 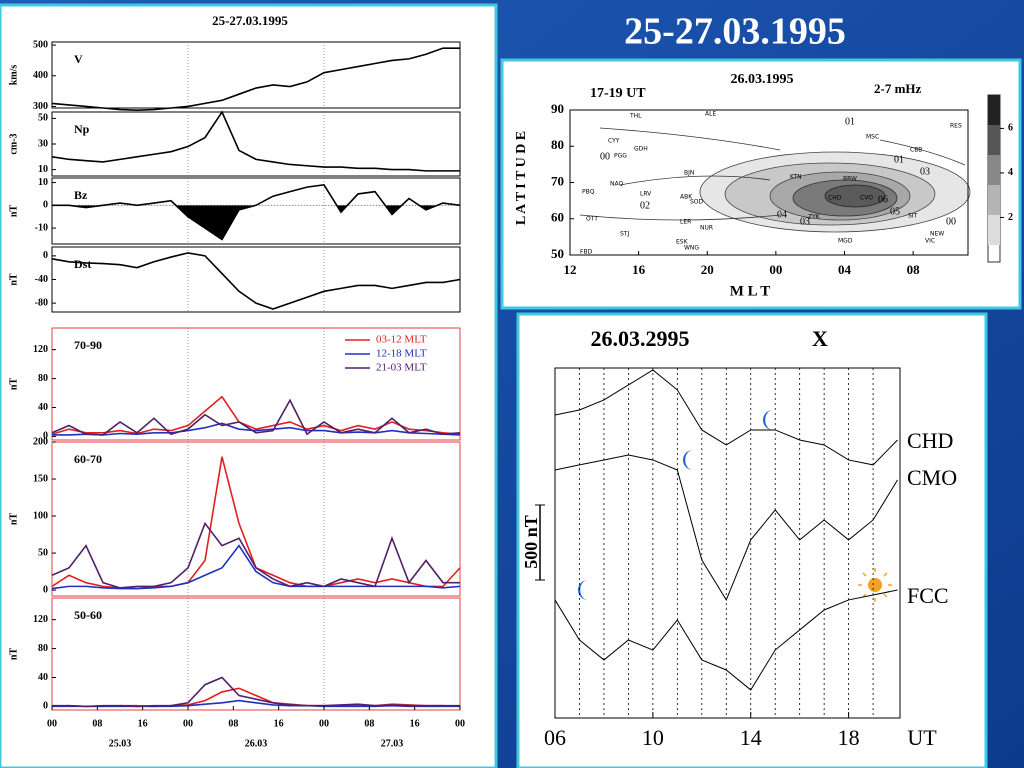 What do you see at coordinates (81, 195) in the screenshot?
I see `panel-label: Bz` at bounding box center [81, 195].